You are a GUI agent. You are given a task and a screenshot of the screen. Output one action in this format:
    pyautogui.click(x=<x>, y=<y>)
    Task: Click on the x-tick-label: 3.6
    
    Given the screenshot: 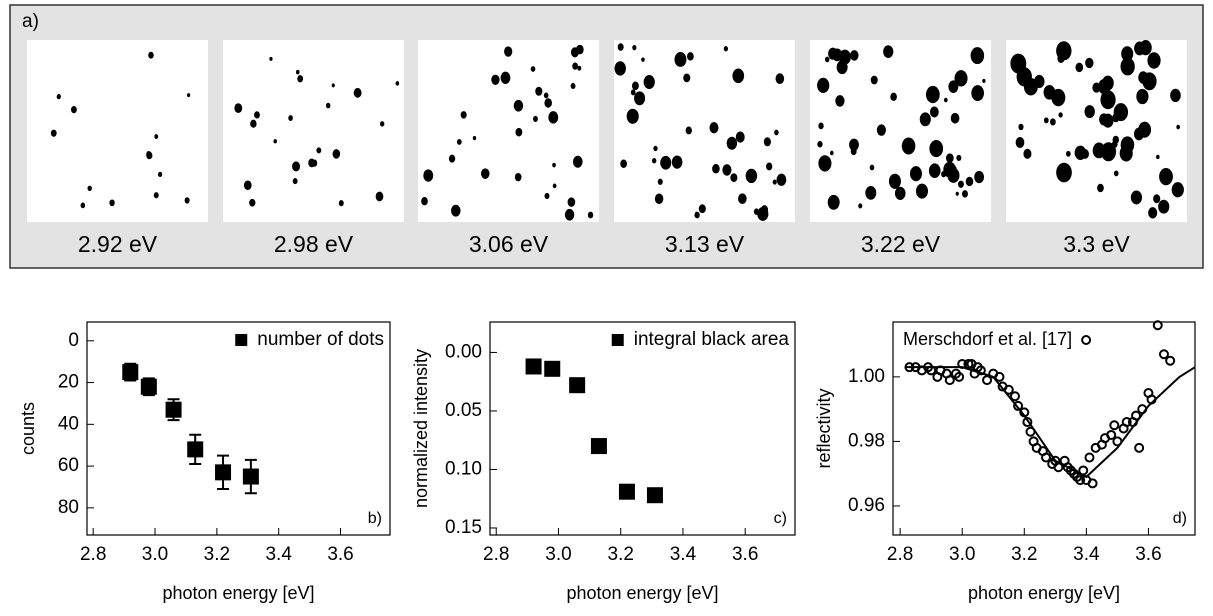 What is the action you would take?
    pyautogui.click(x=1148, y=554)
    